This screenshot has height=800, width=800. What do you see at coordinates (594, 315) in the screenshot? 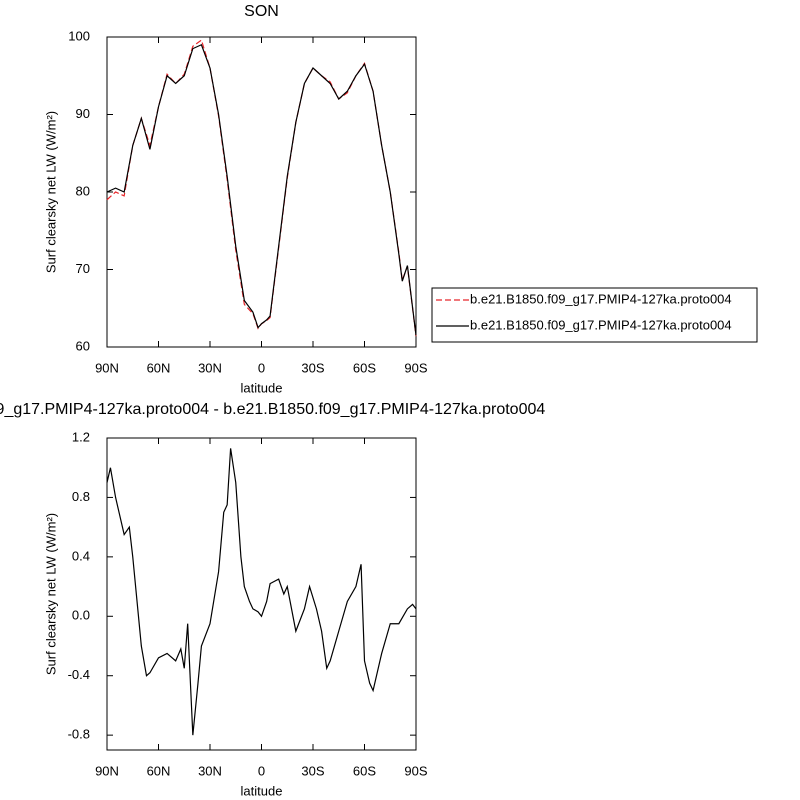
I see `legend-box` at bounding box center [594, 315].